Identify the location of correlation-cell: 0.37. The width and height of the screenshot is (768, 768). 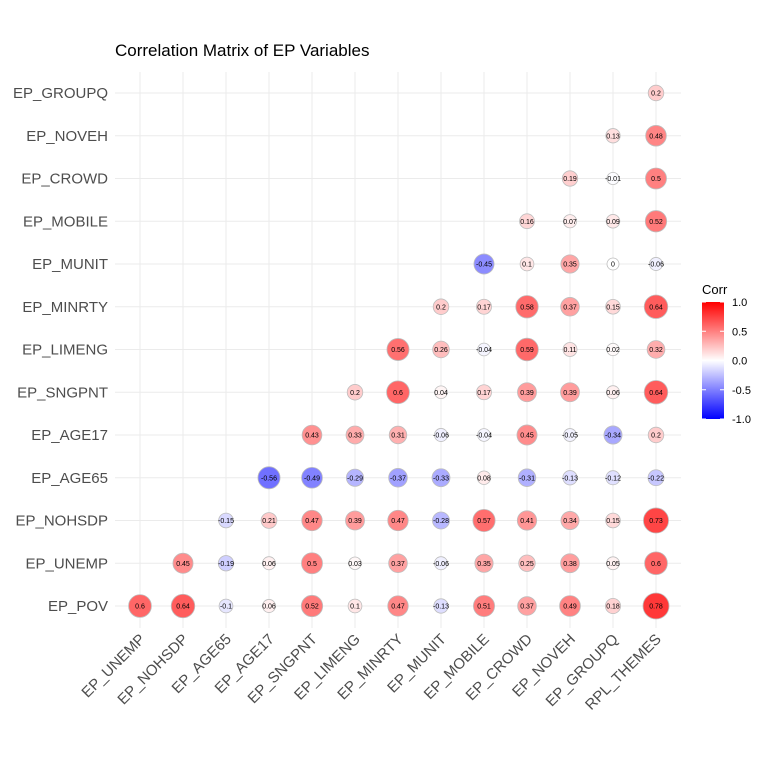
(527, 606).